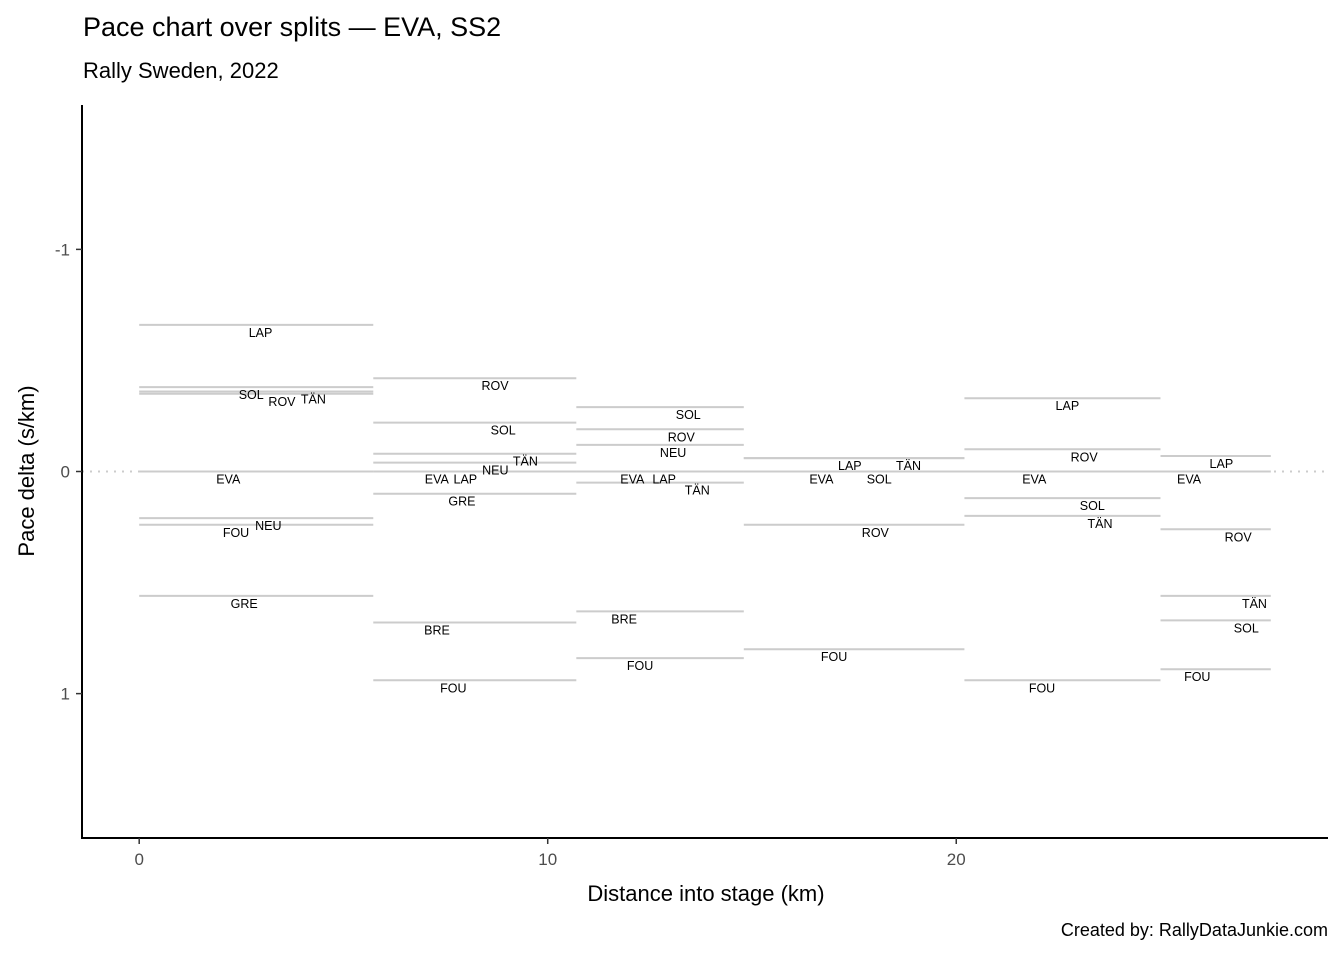  What do you see at coordinates (26, 470) in the screenshot?
I see `y-axis-label: Pace delta (s/km)` at bounding box center [26, 470].